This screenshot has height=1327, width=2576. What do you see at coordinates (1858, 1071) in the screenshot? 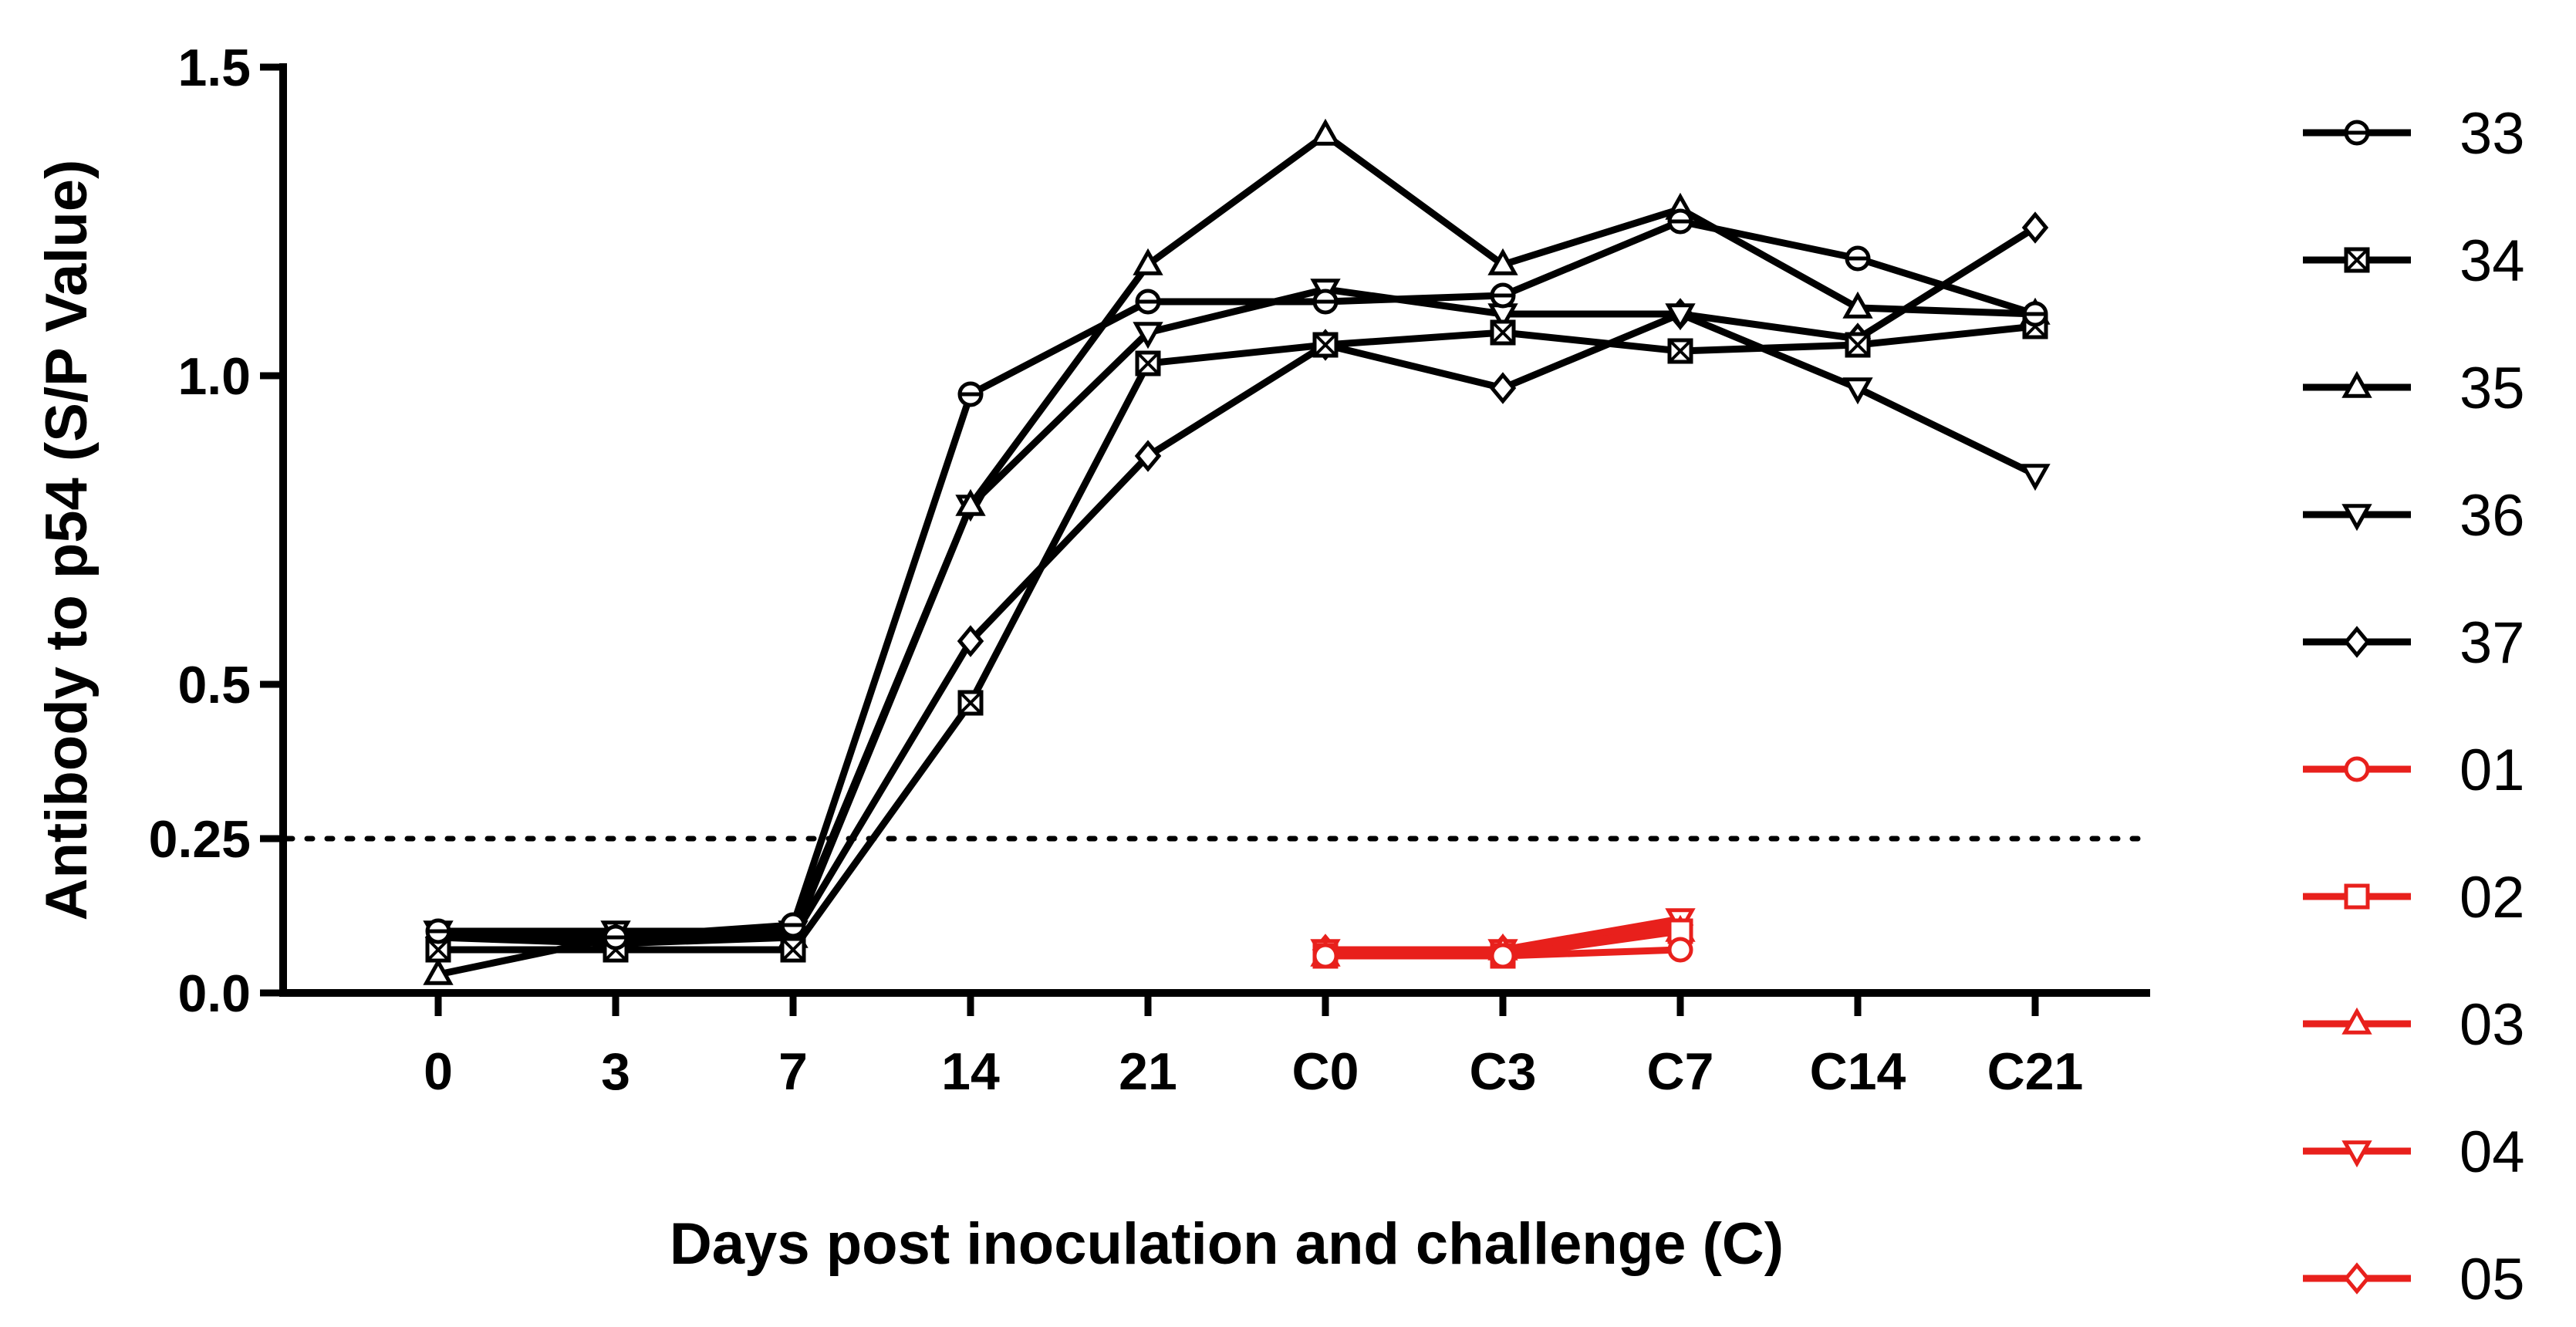
I see `x-tick-label: C14` at bounding box center [1858, 1071].